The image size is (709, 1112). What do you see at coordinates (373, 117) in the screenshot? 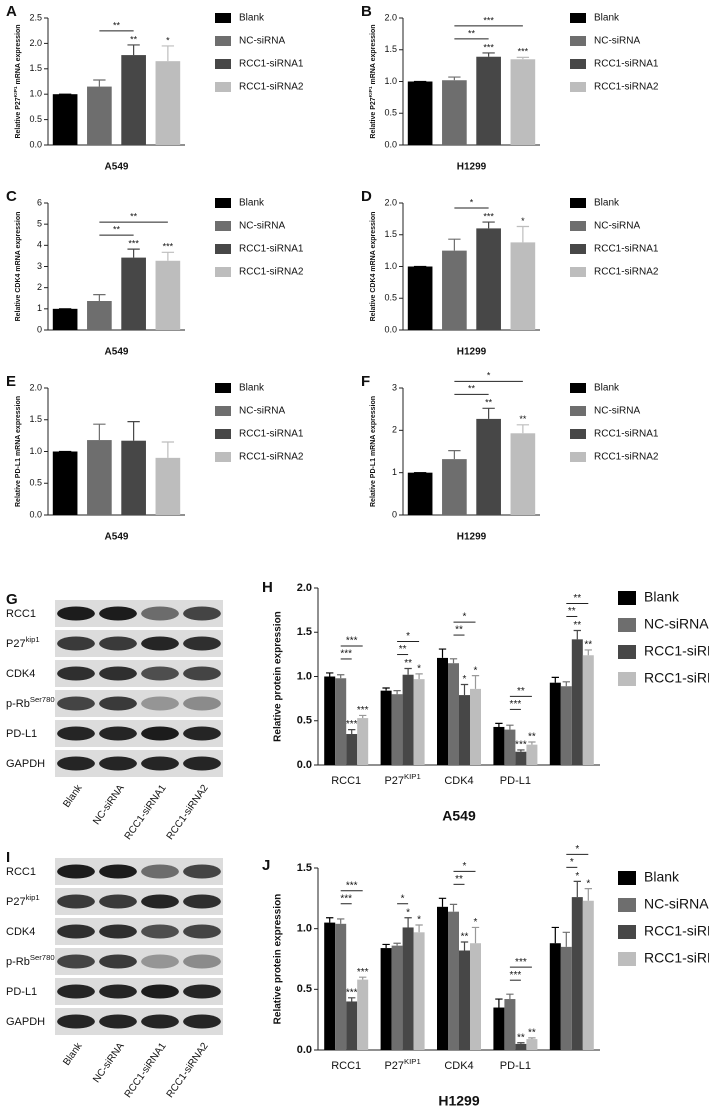
I see `y-axis-label-part: Relative P27` at bounding box center [373, 117].